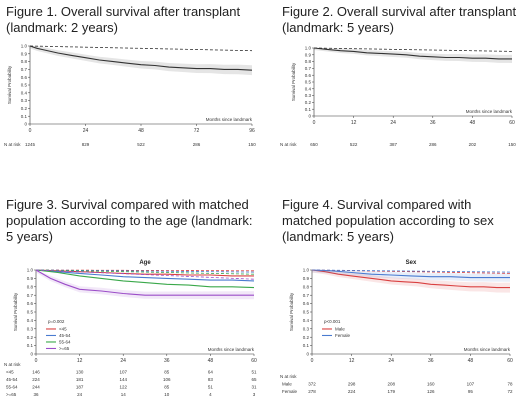  I want to click on at-risk-row-label: Male, so click(287, 384).